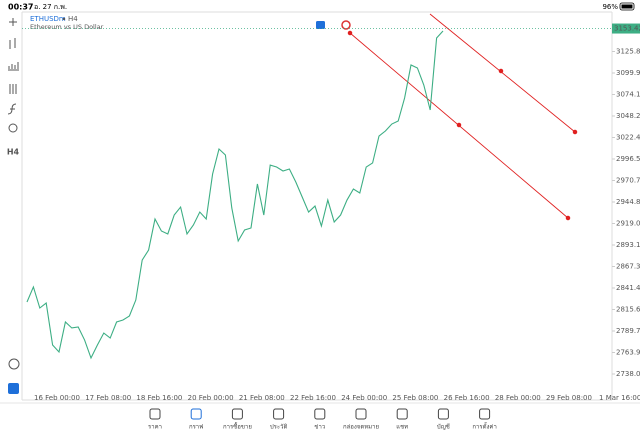 This screenshot has height=447, width=640. I want to click on y-tick-label: 2789.75, so click(628, 331).